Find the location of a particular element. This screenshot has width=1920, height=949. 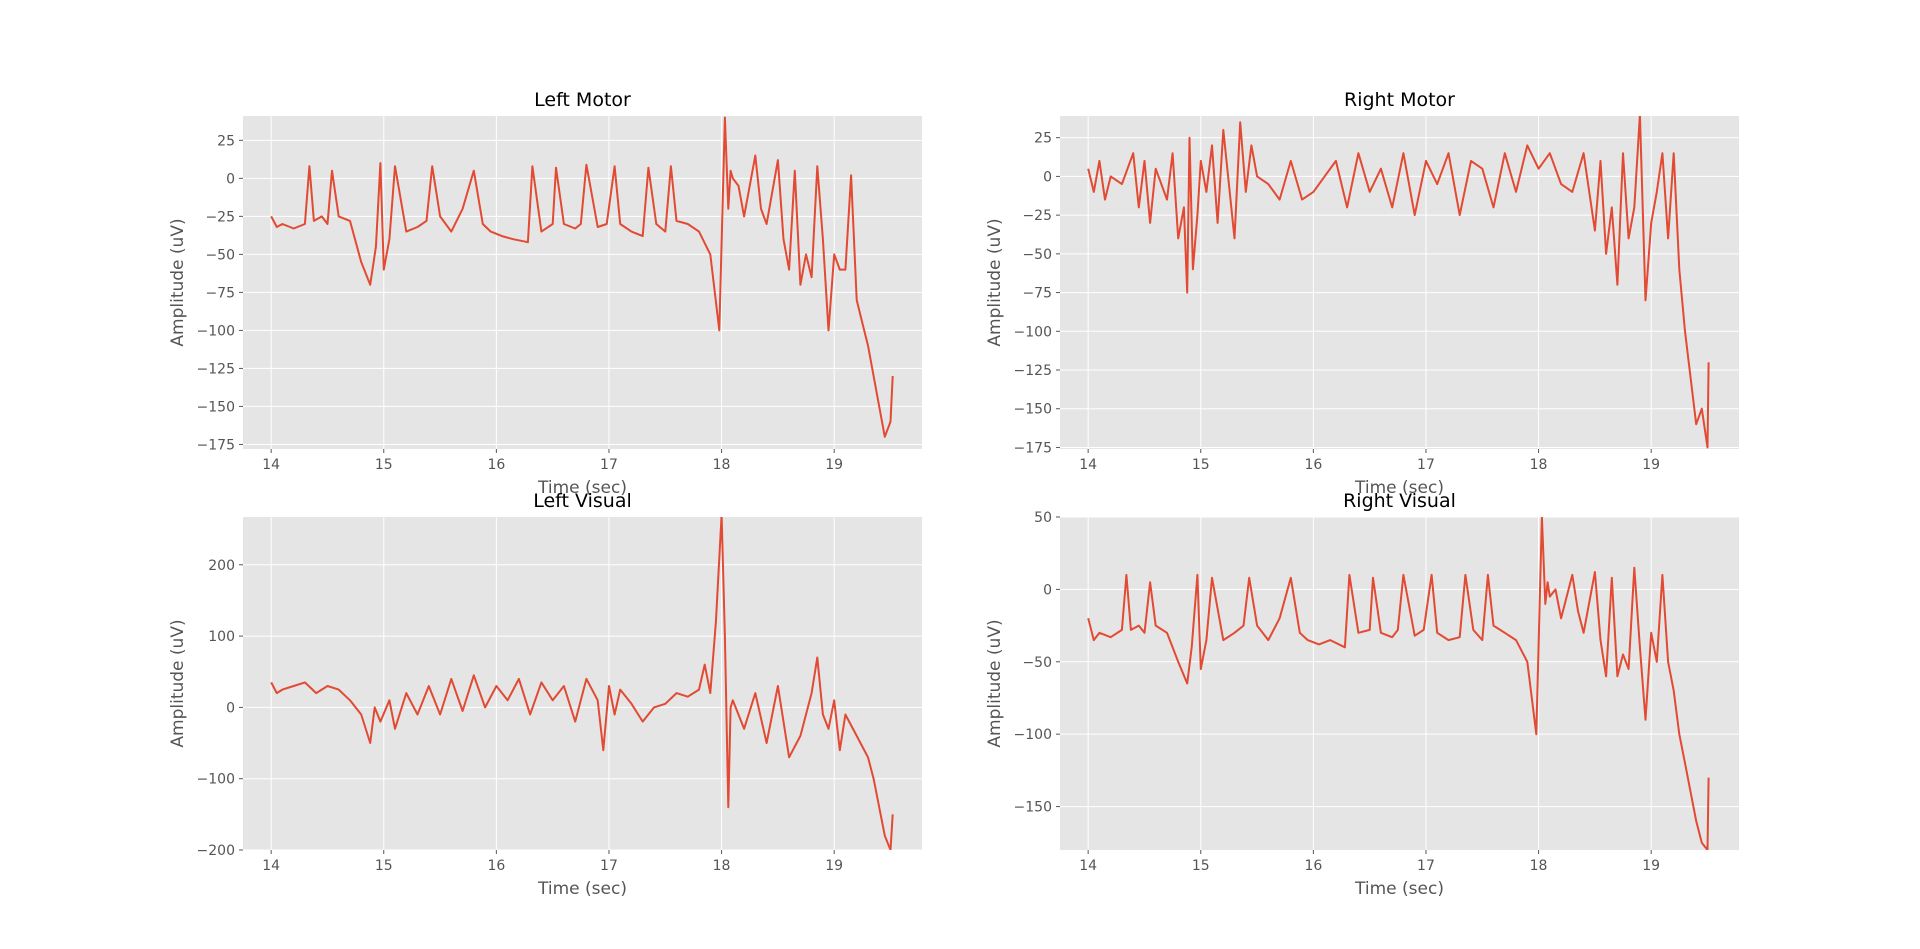

y-tick-label: 100 is located at coordinates (221, 637).